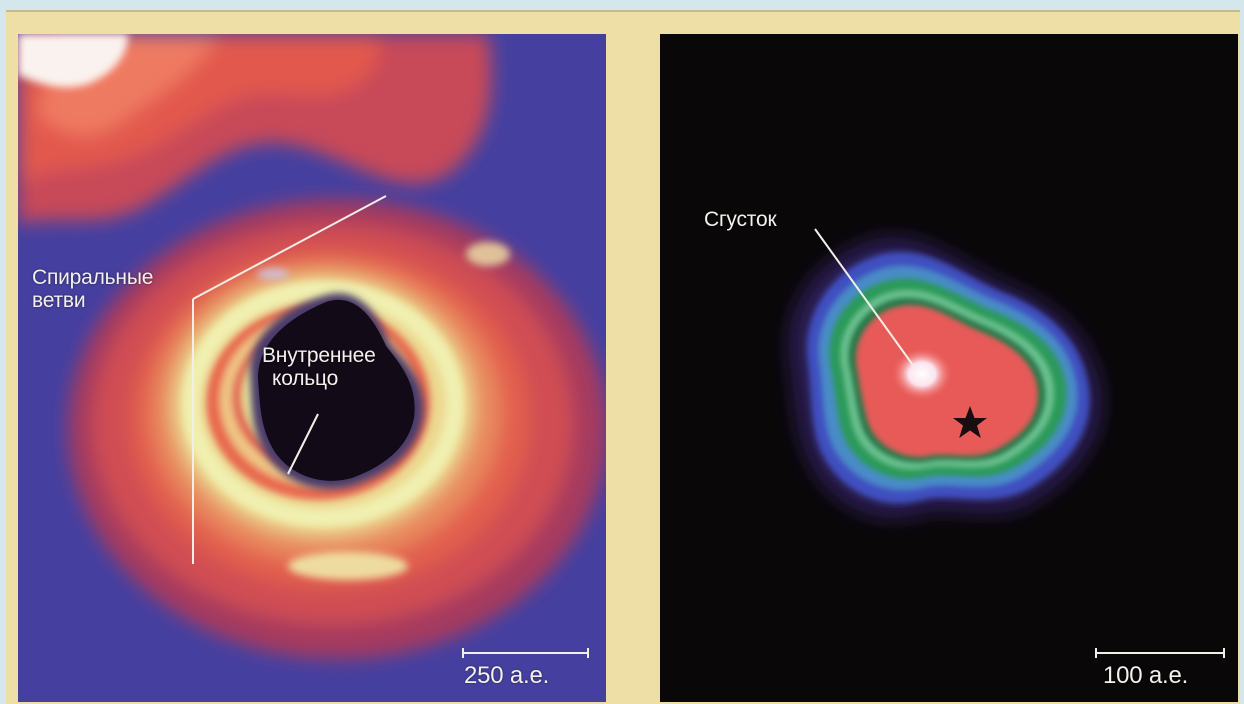 The width and height of the screenshot is (1244, 704). Describe the element at coordinates (319, 355) in the screenshot. I see `inner-ring-label-line1: Внутреннее` at that location.